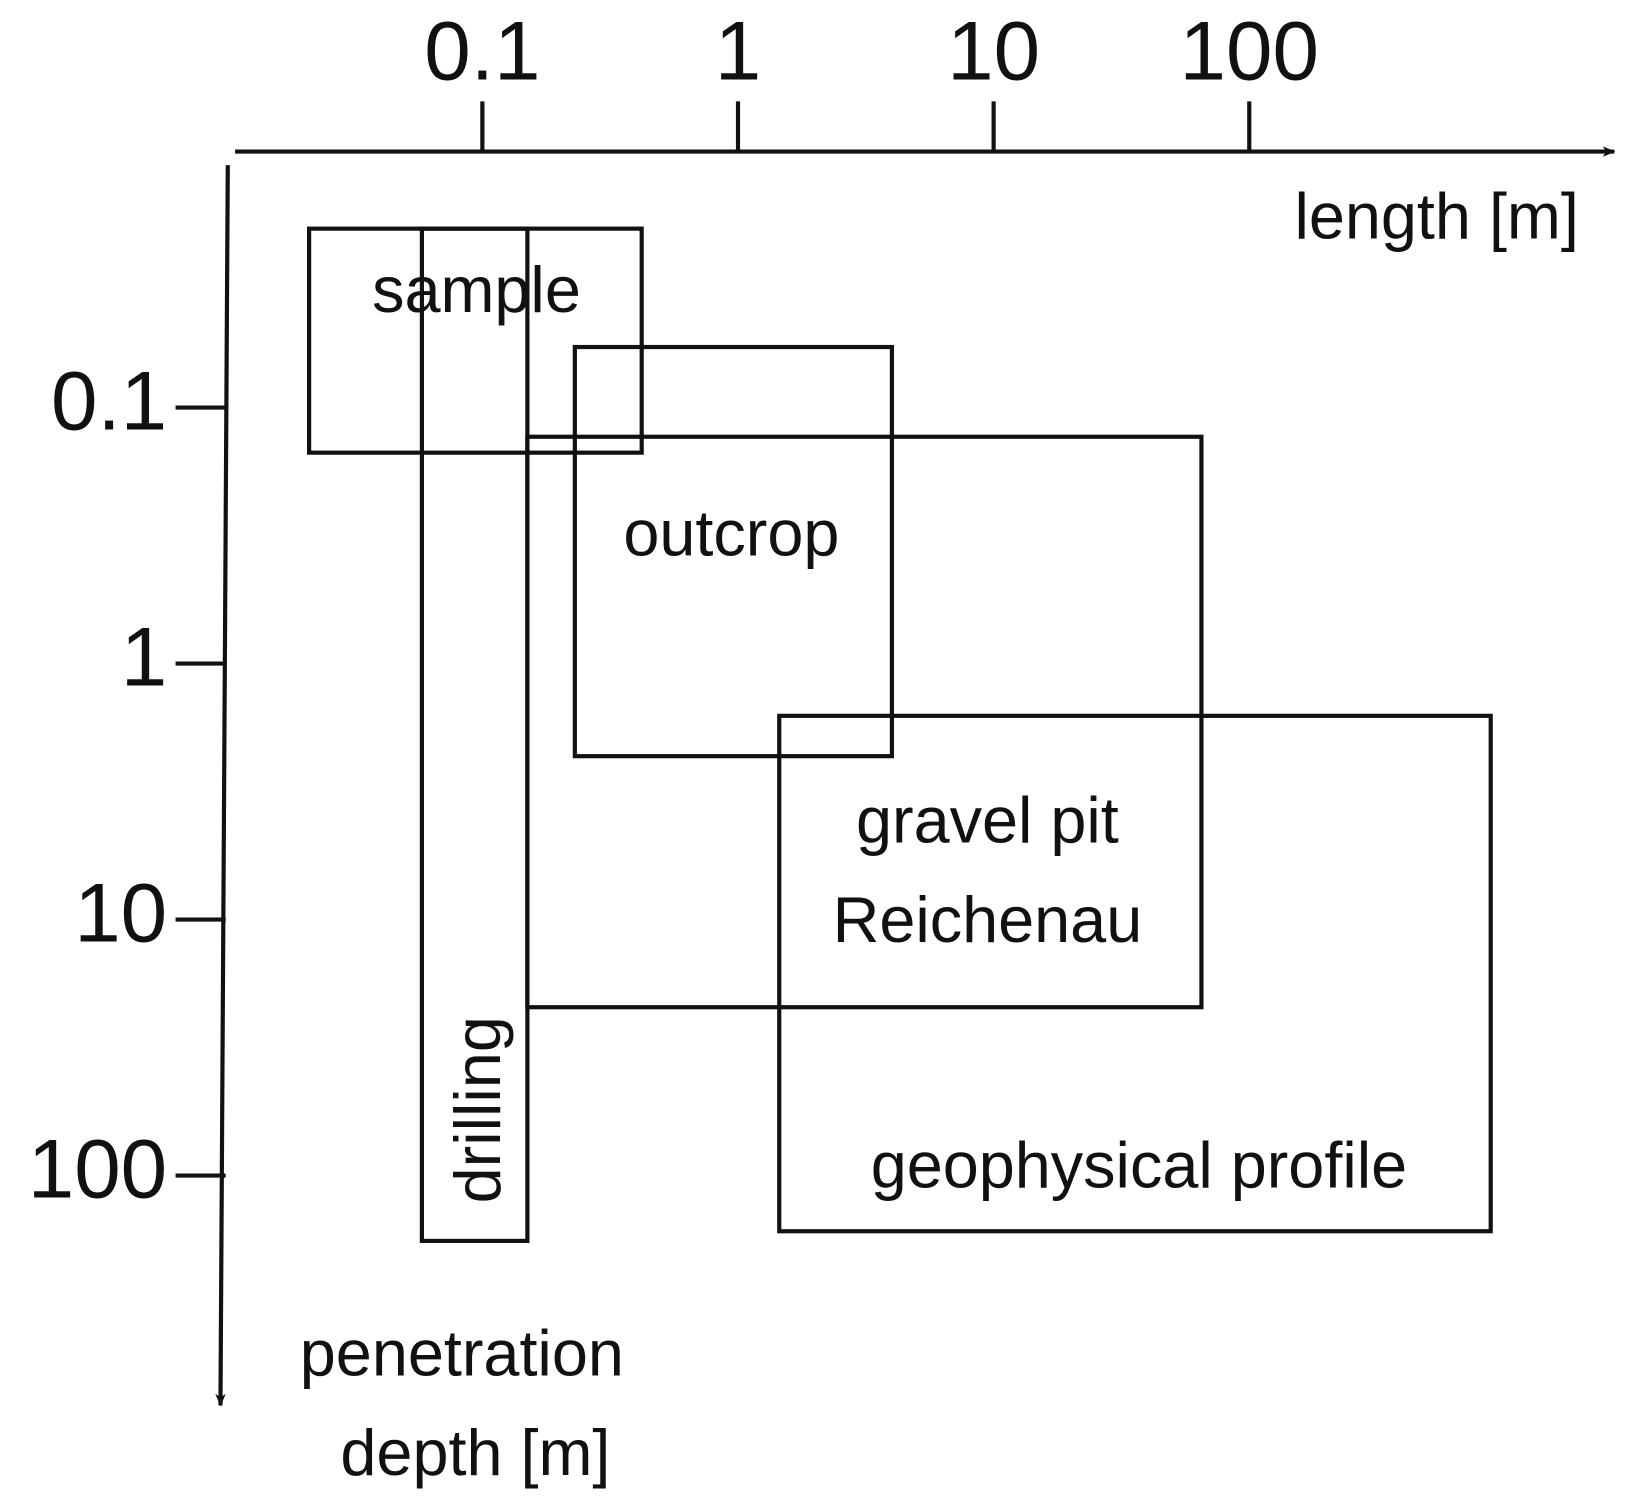 Image resolution: width=1630 pixels, height=1510 pixels. Describe the element at coordinates (738, 51) in the screenshot. I see `x-tick-label: 1` at that location.